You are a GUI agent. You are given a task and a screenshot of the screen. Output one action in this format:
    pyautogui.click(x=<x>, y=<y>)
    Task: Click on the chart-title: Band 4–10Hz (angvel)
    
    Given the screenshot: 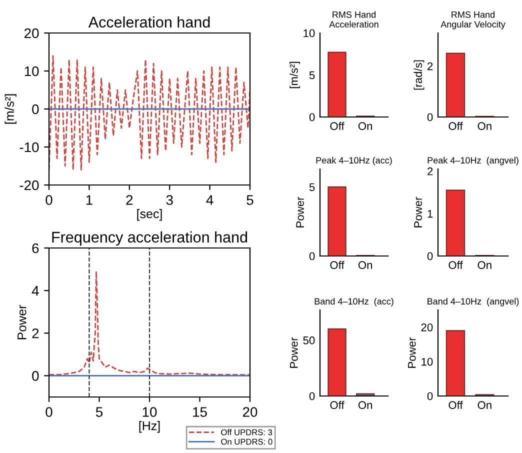 What is the action you would take?
    pyautogui.click(x=473, y=302)
    